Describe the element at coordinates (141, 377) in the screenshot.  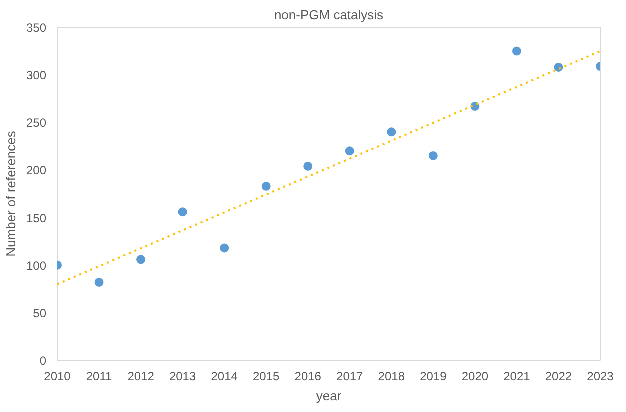
I see `x-tick-label: 2012` at that location.